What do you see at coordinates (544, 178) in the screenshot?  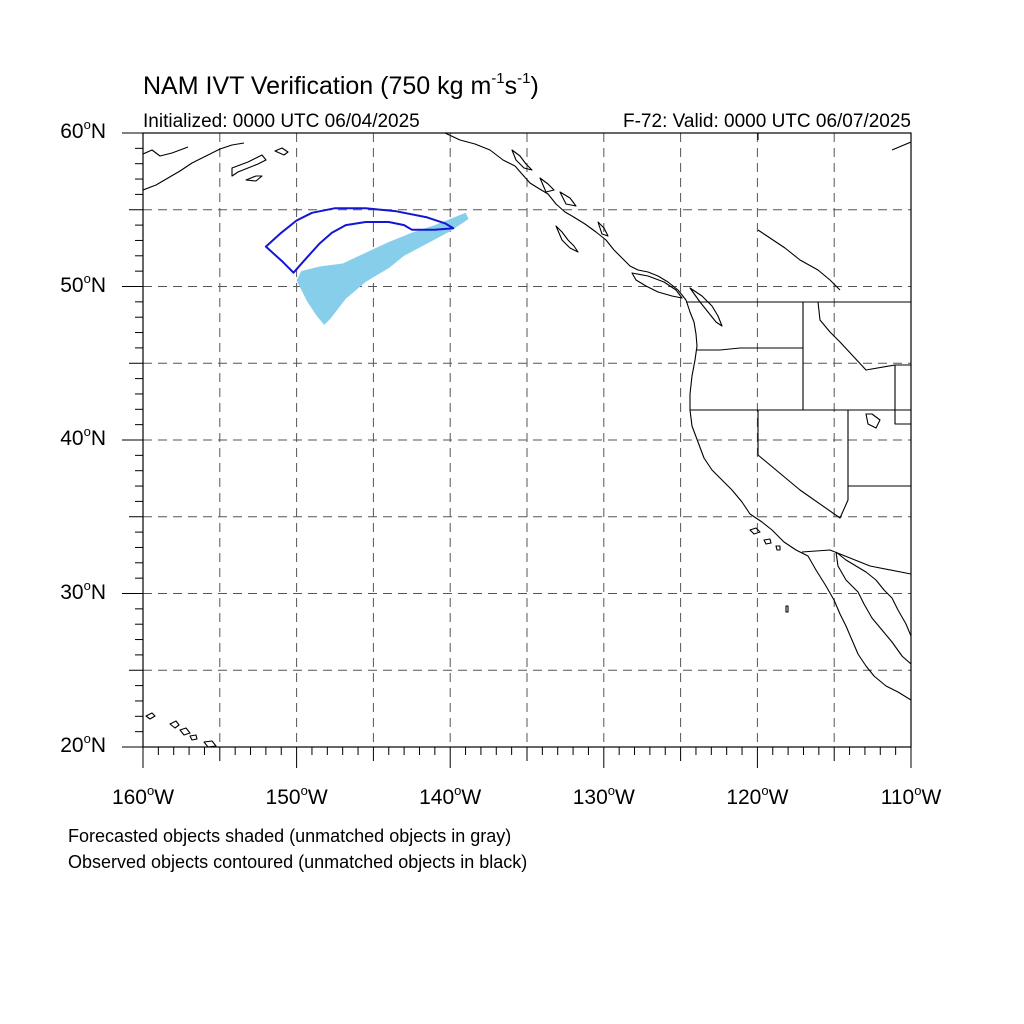 I see `alaska-panhandle-islands` at bounding box center [544, 178].